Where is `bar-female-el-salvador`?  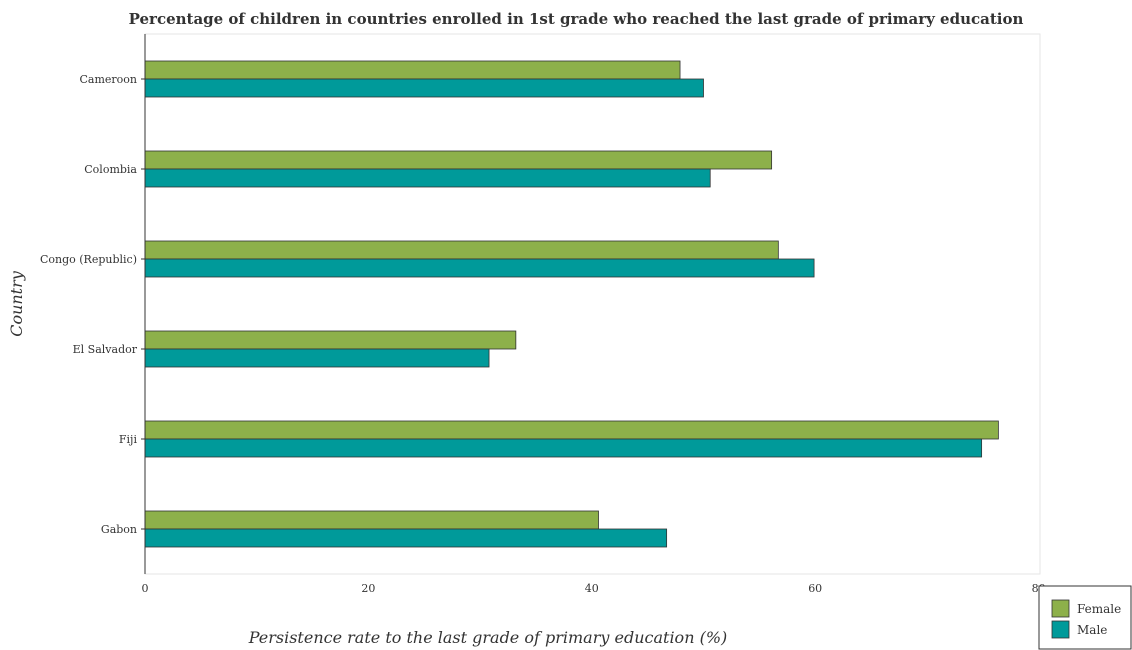
bar-female-el-salvador is located at coordinates (330, 340).